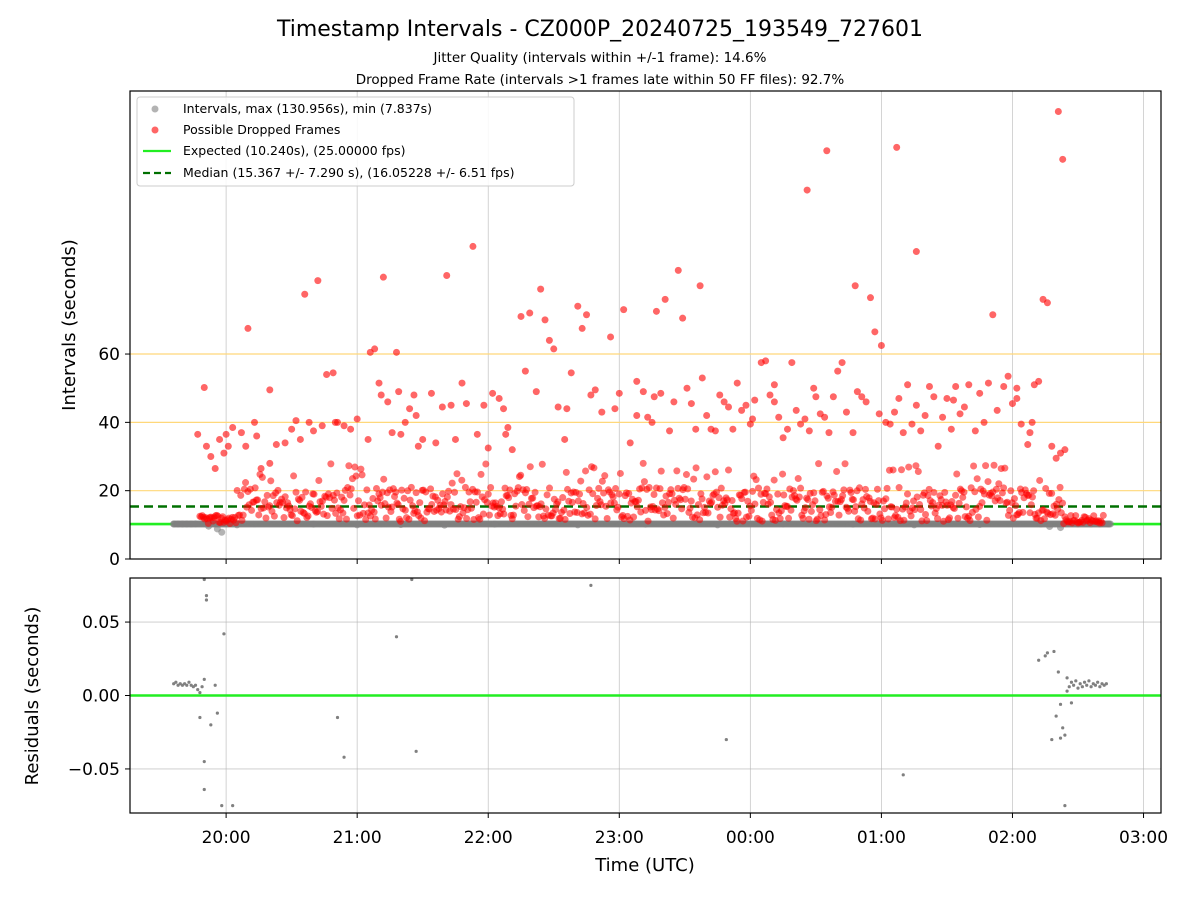  What do you see at coordinates (1143, 838) in the screenshot?
I see `x-tick-label: 03:00` at bounding box center [1143, 838].